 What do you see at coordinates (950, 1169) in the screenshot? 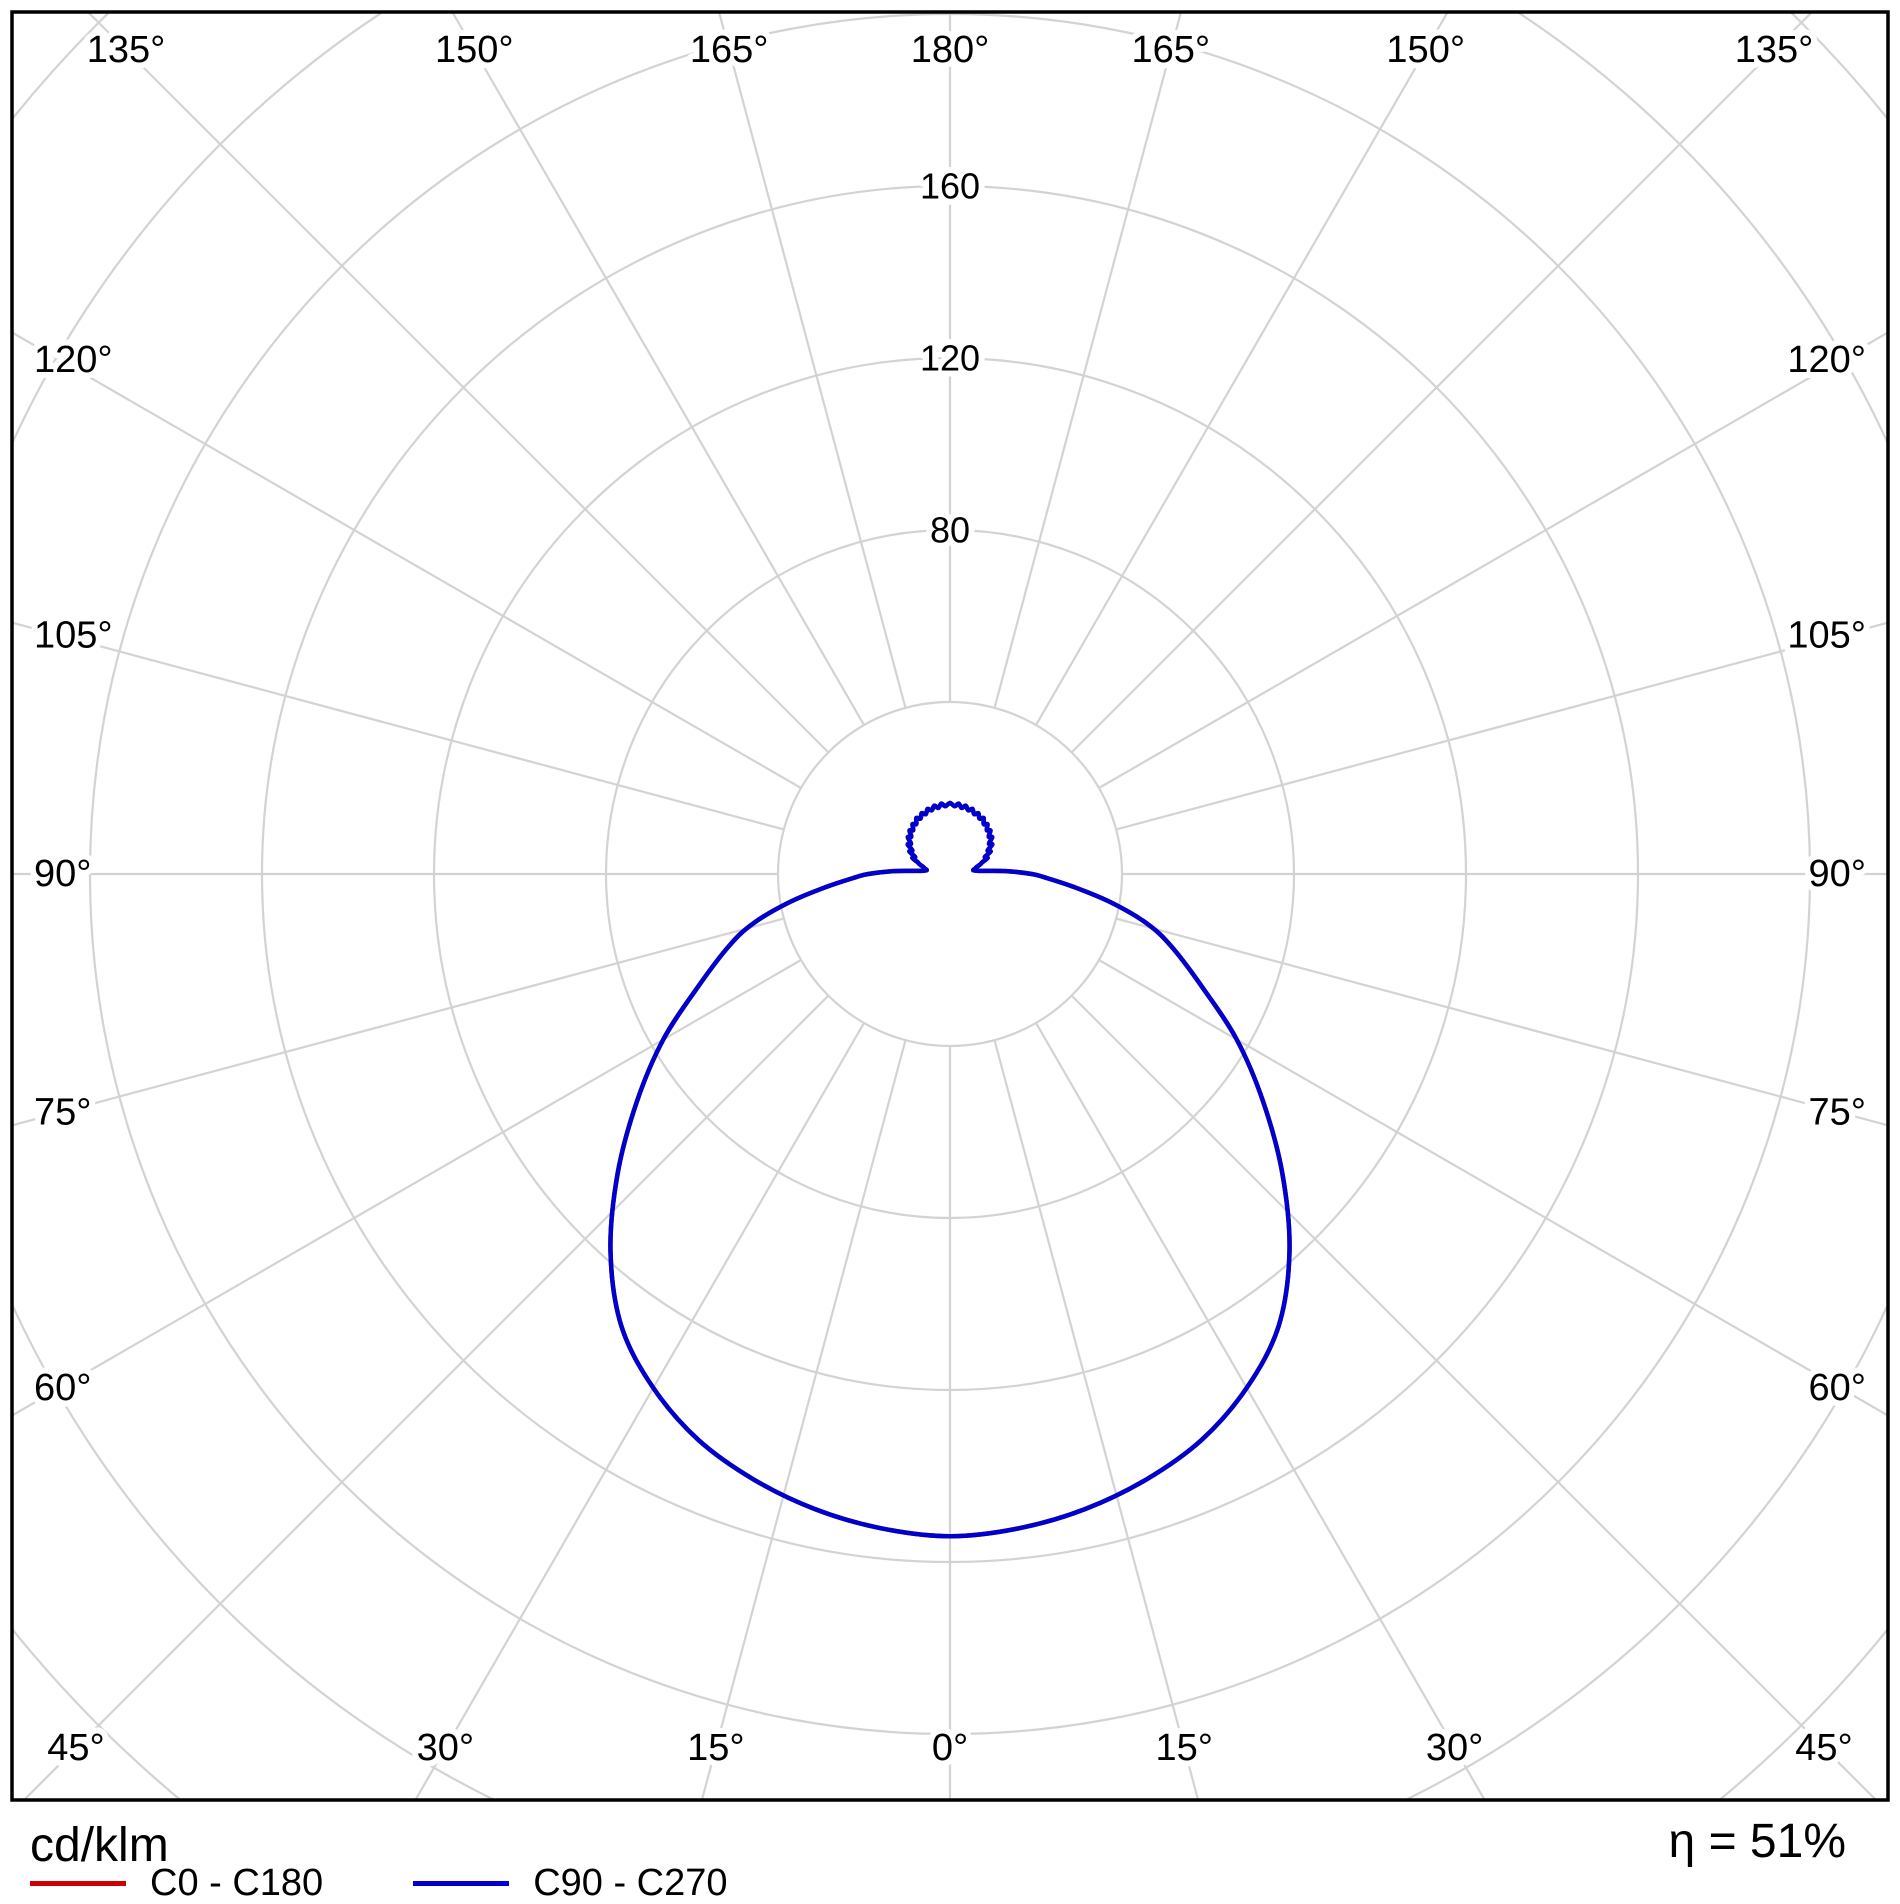
I see `curve-c90-c270` at bounding box center [950, 1169].